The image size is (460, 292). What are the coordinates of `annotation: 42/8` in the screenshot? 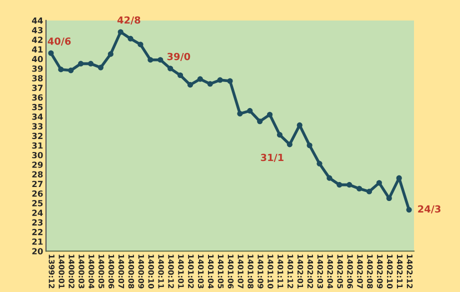 It's located at (128, 20).